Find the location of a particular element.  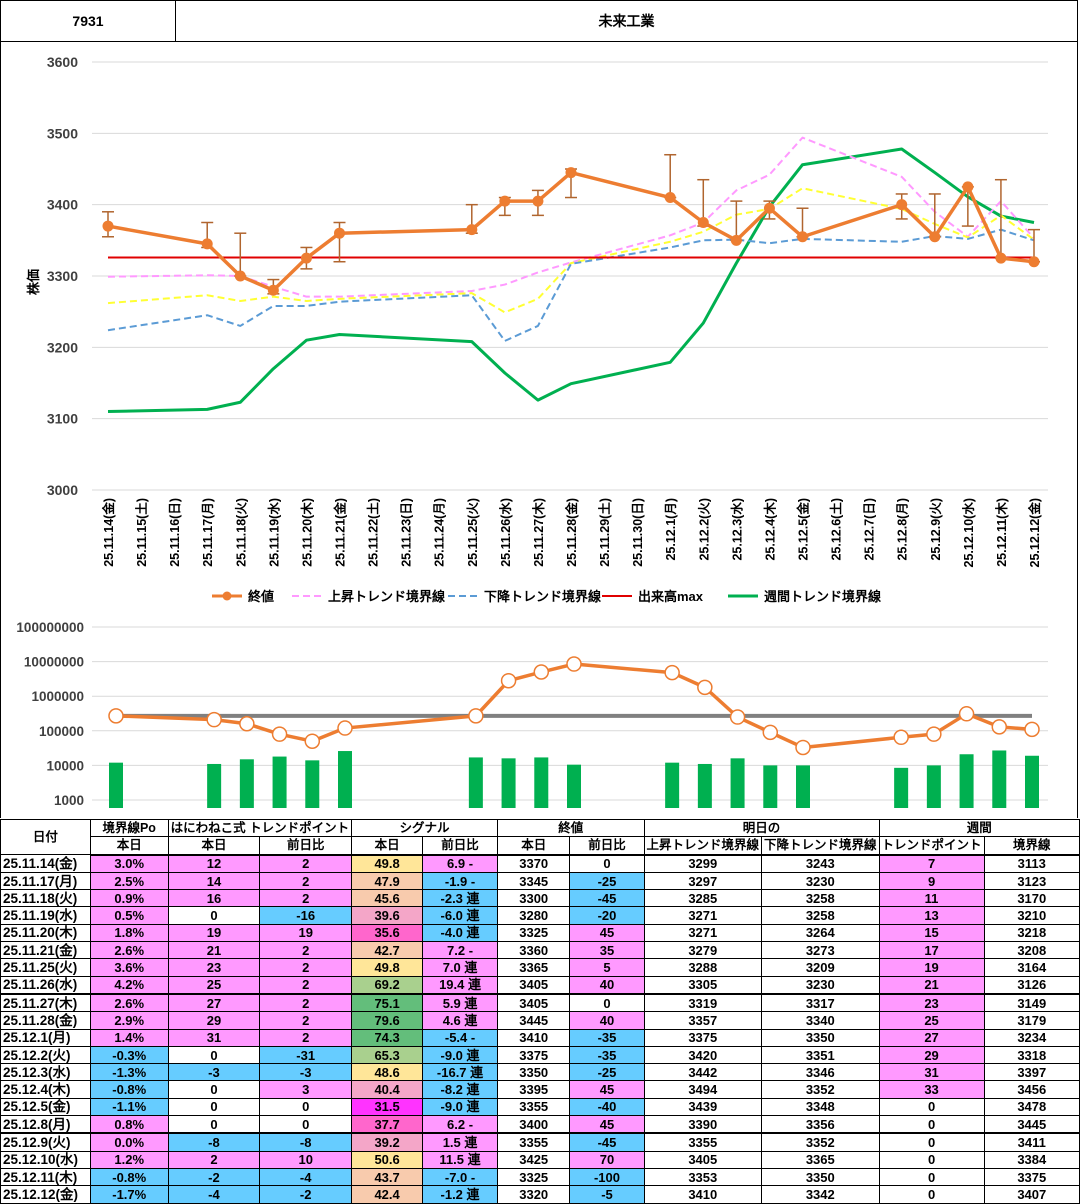

x-tick-label: 25.11.25(火) is located at coordinates (473, 532).